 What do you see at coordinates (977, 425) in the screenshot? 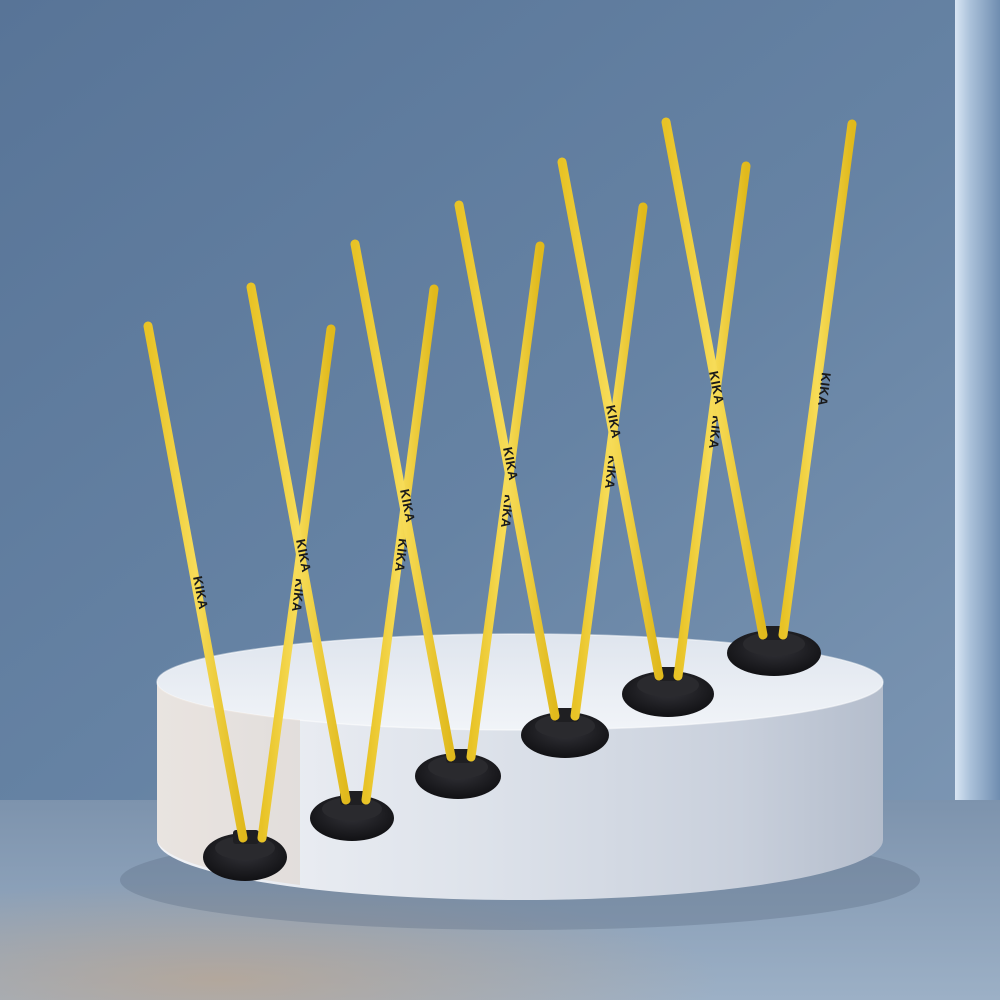
I see `right-wall-panel` at bounding box center [977, 425].